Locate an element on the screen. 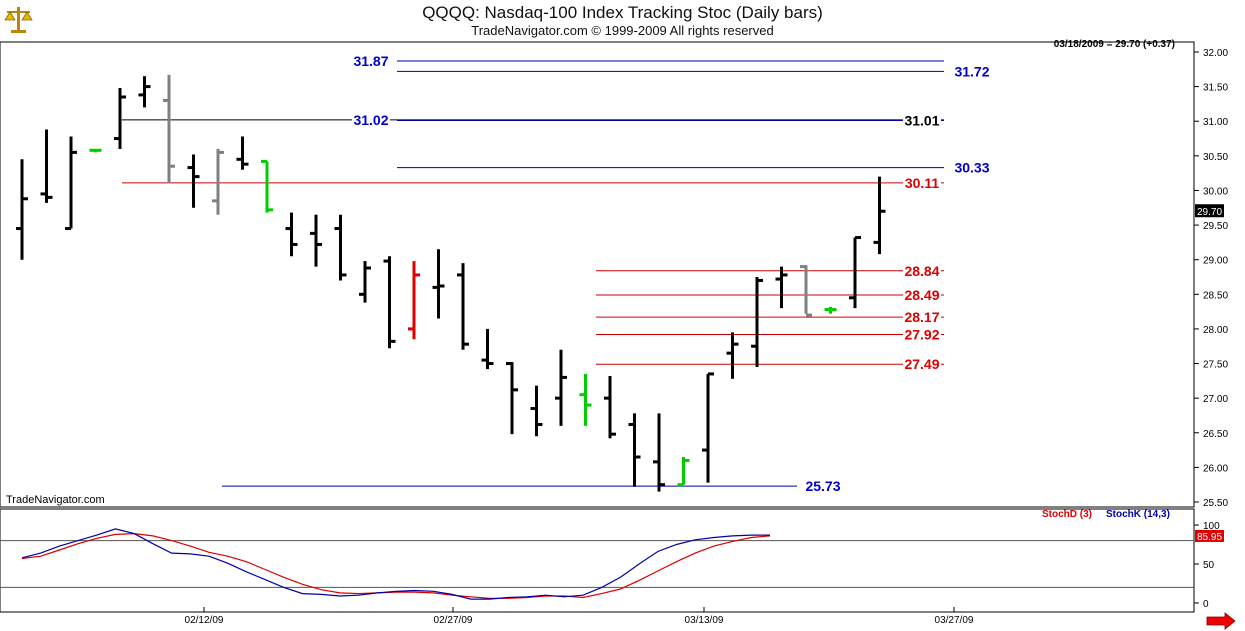  price-tick-label: 26.50 is located at coordinates (1215, 434).